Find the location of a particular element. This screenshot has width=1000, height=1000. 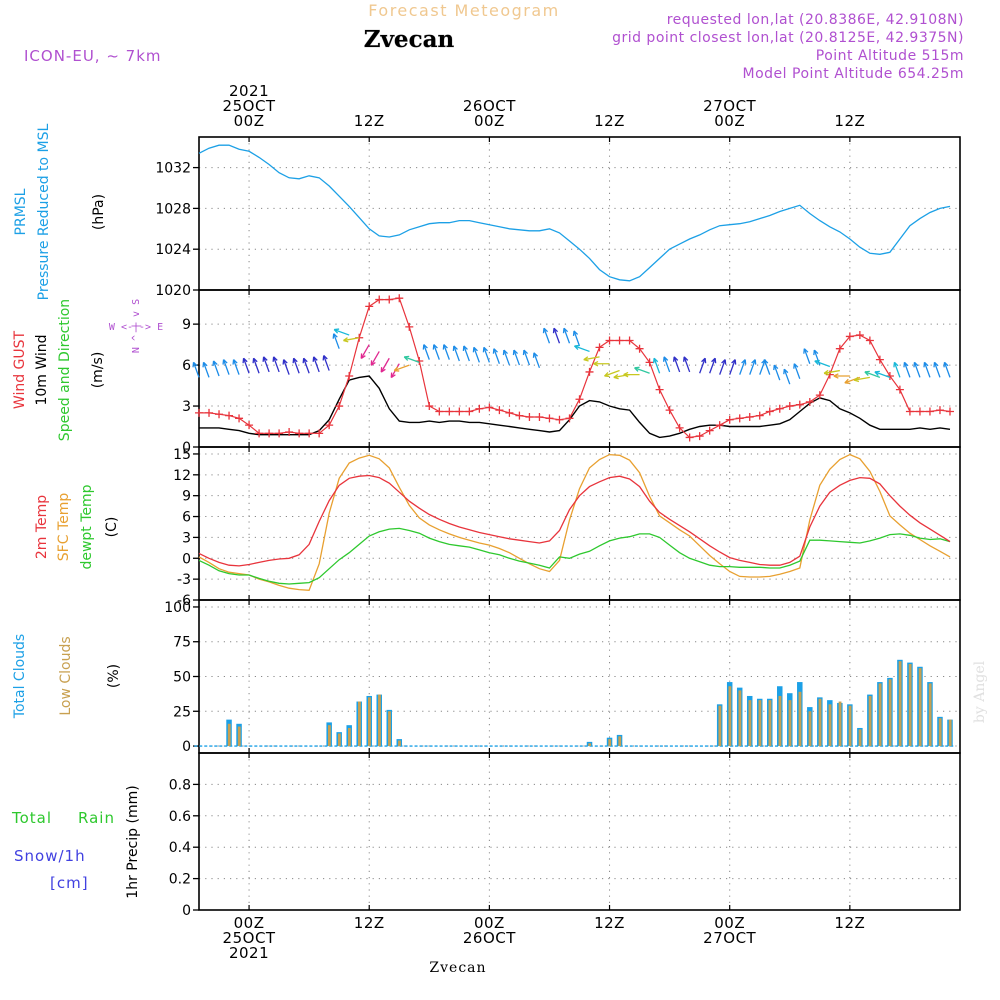

panel-frame-precip is located at coordinates (579, 831).